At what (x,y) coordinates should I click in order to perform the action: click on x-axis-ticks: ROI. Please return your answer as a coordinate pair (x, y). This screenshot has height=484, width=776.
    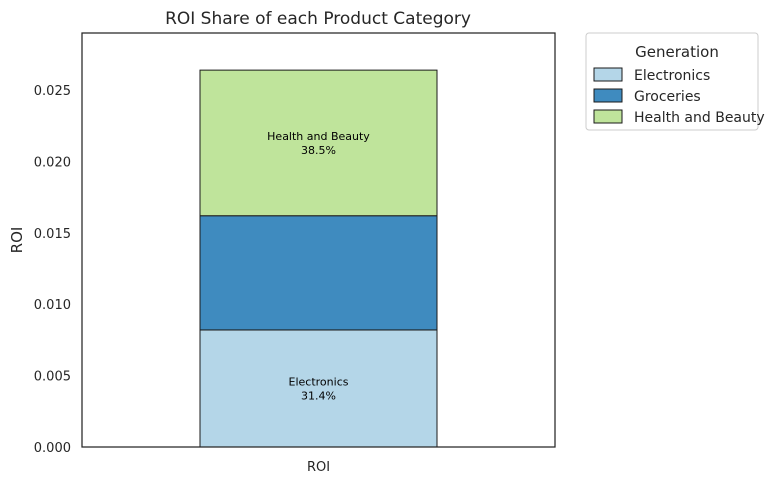
    Looking at the image, I should click on (318, 467).